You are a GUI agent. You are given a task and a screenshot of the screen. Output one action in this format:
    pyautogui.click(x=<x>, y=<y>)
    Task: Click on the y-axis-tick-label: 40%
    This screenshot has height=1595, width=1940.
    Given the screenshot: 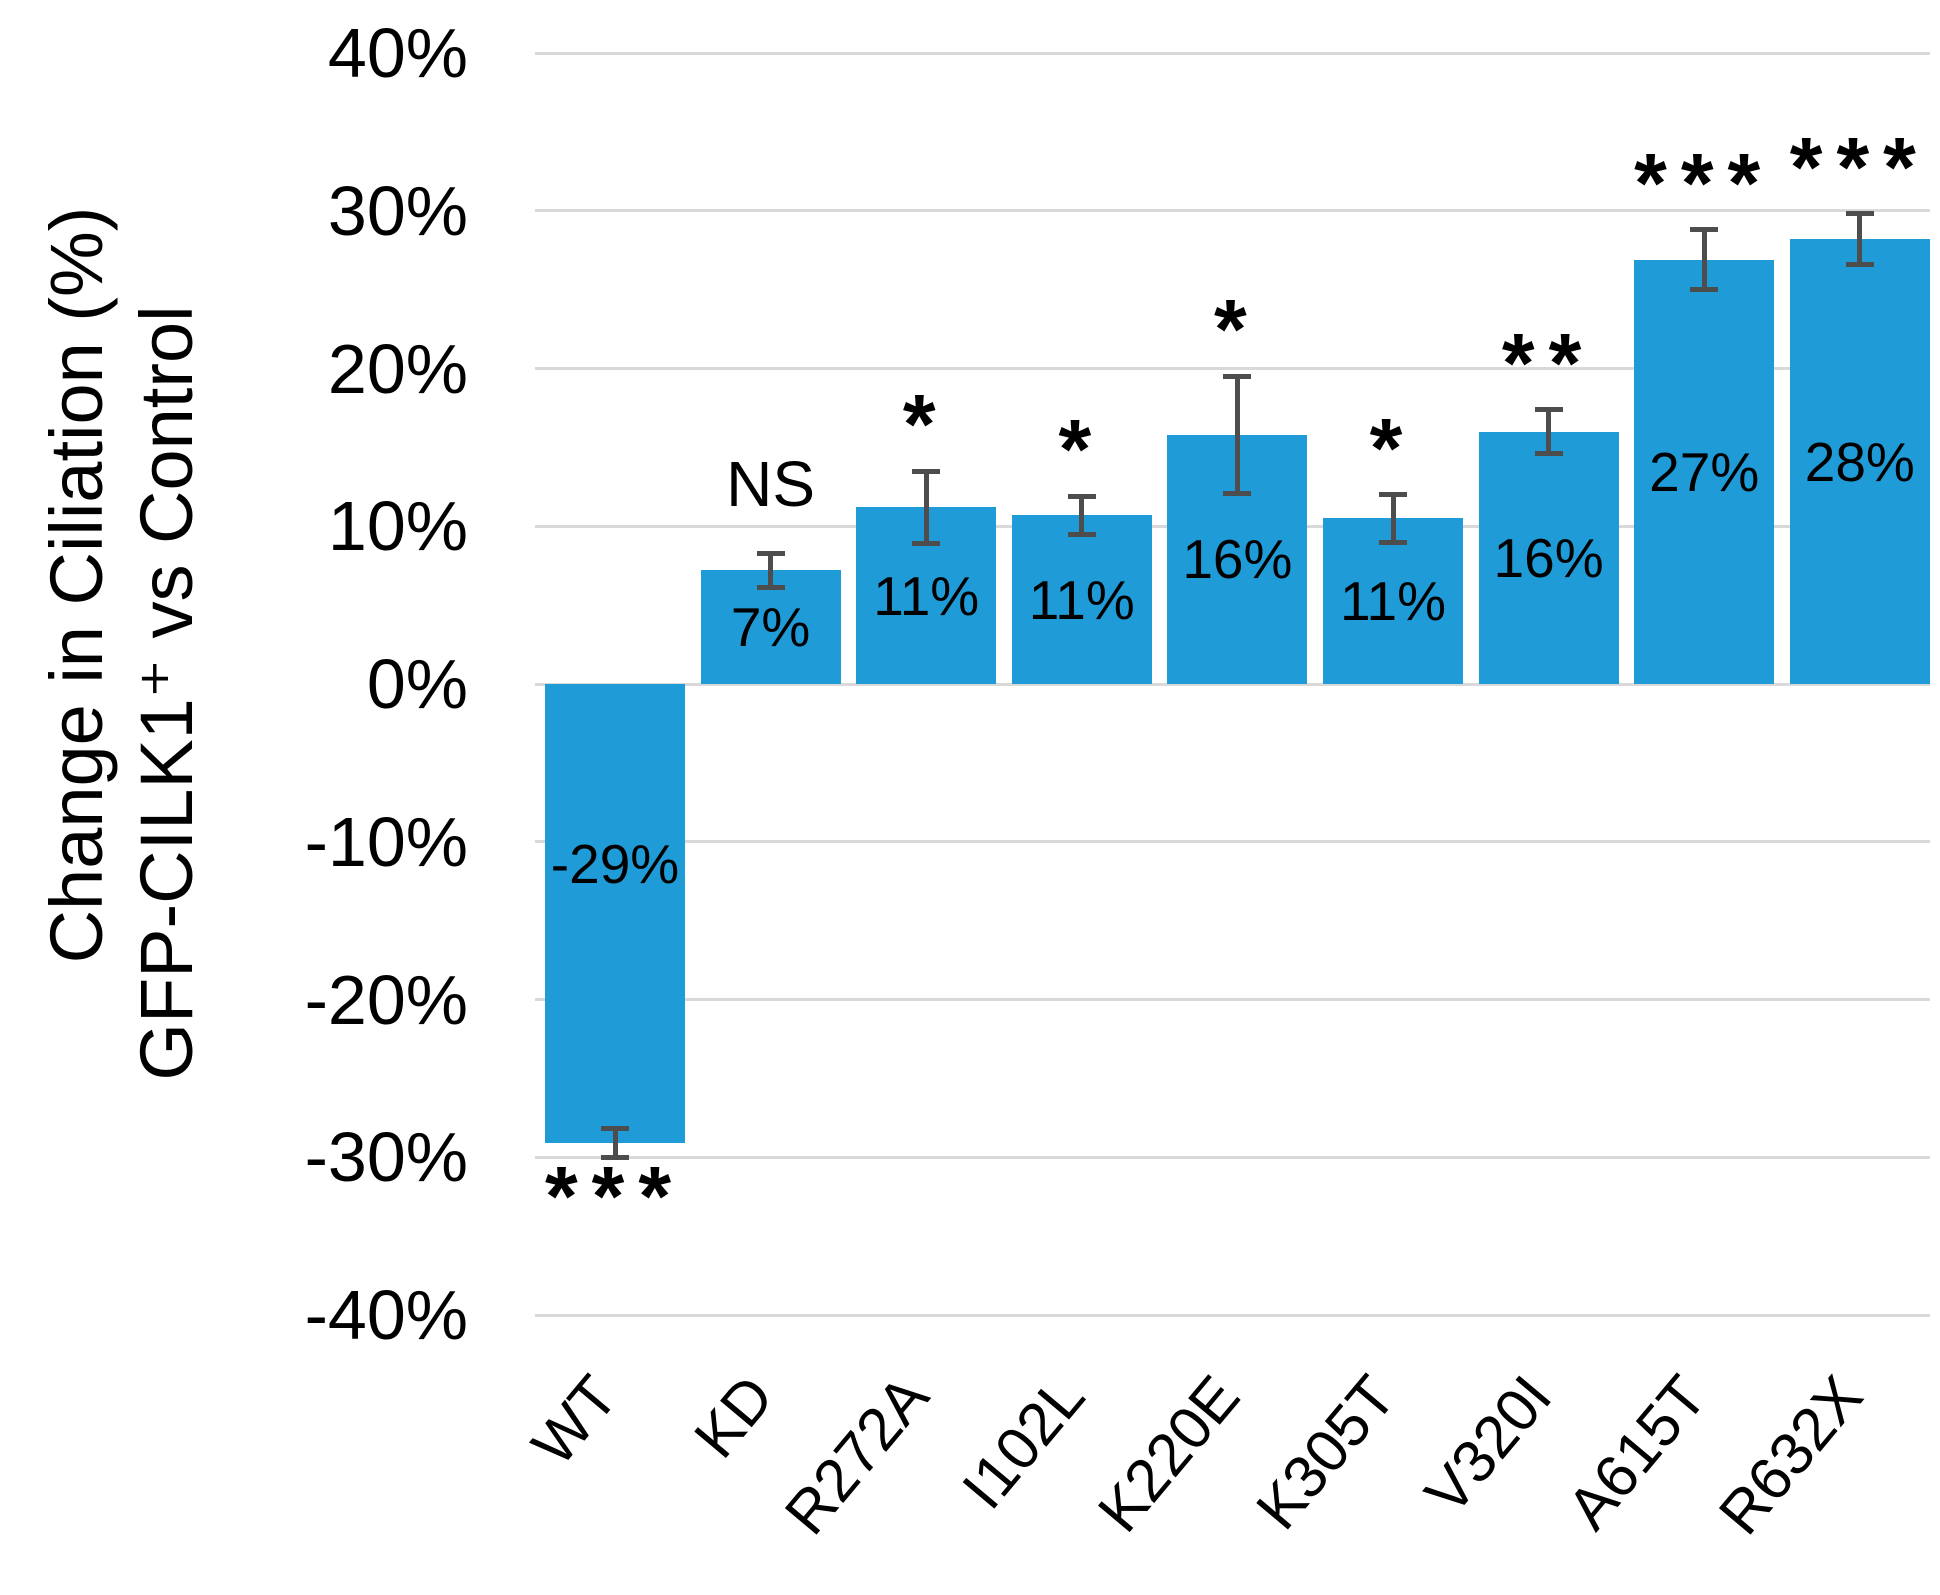 What is the action you would take?
    pyautogui.click(x=397, y=53)
    